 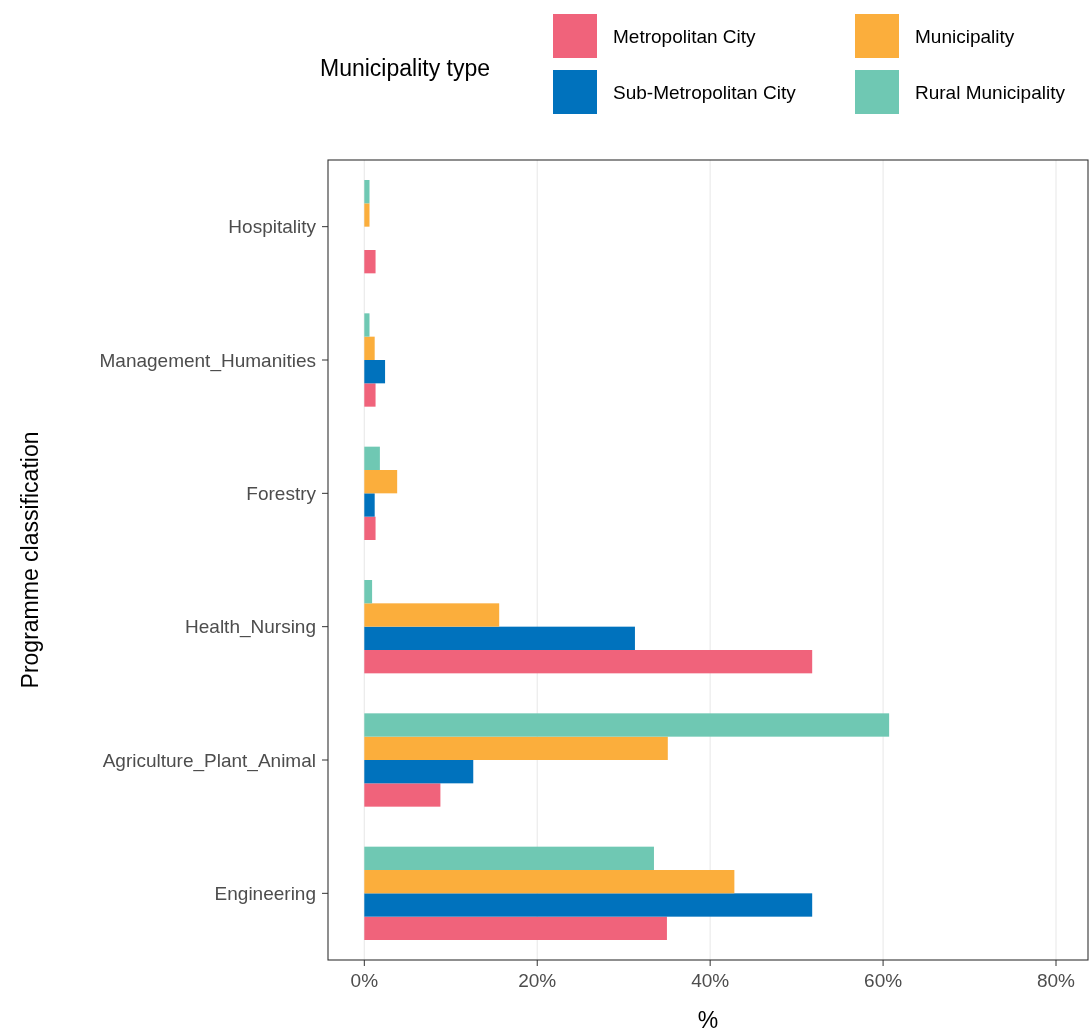 I want to click on y-tick-label: Engineering, so click(x=265, y=893).